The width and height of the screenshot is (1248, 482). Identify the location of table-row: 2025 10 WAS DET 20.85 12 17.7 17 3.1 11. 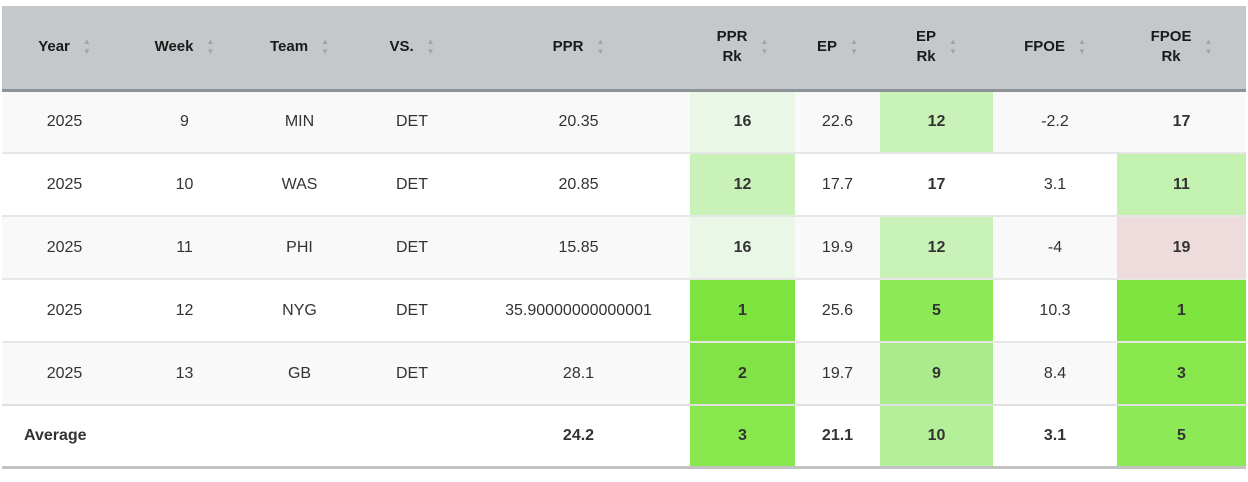
(624, 184).